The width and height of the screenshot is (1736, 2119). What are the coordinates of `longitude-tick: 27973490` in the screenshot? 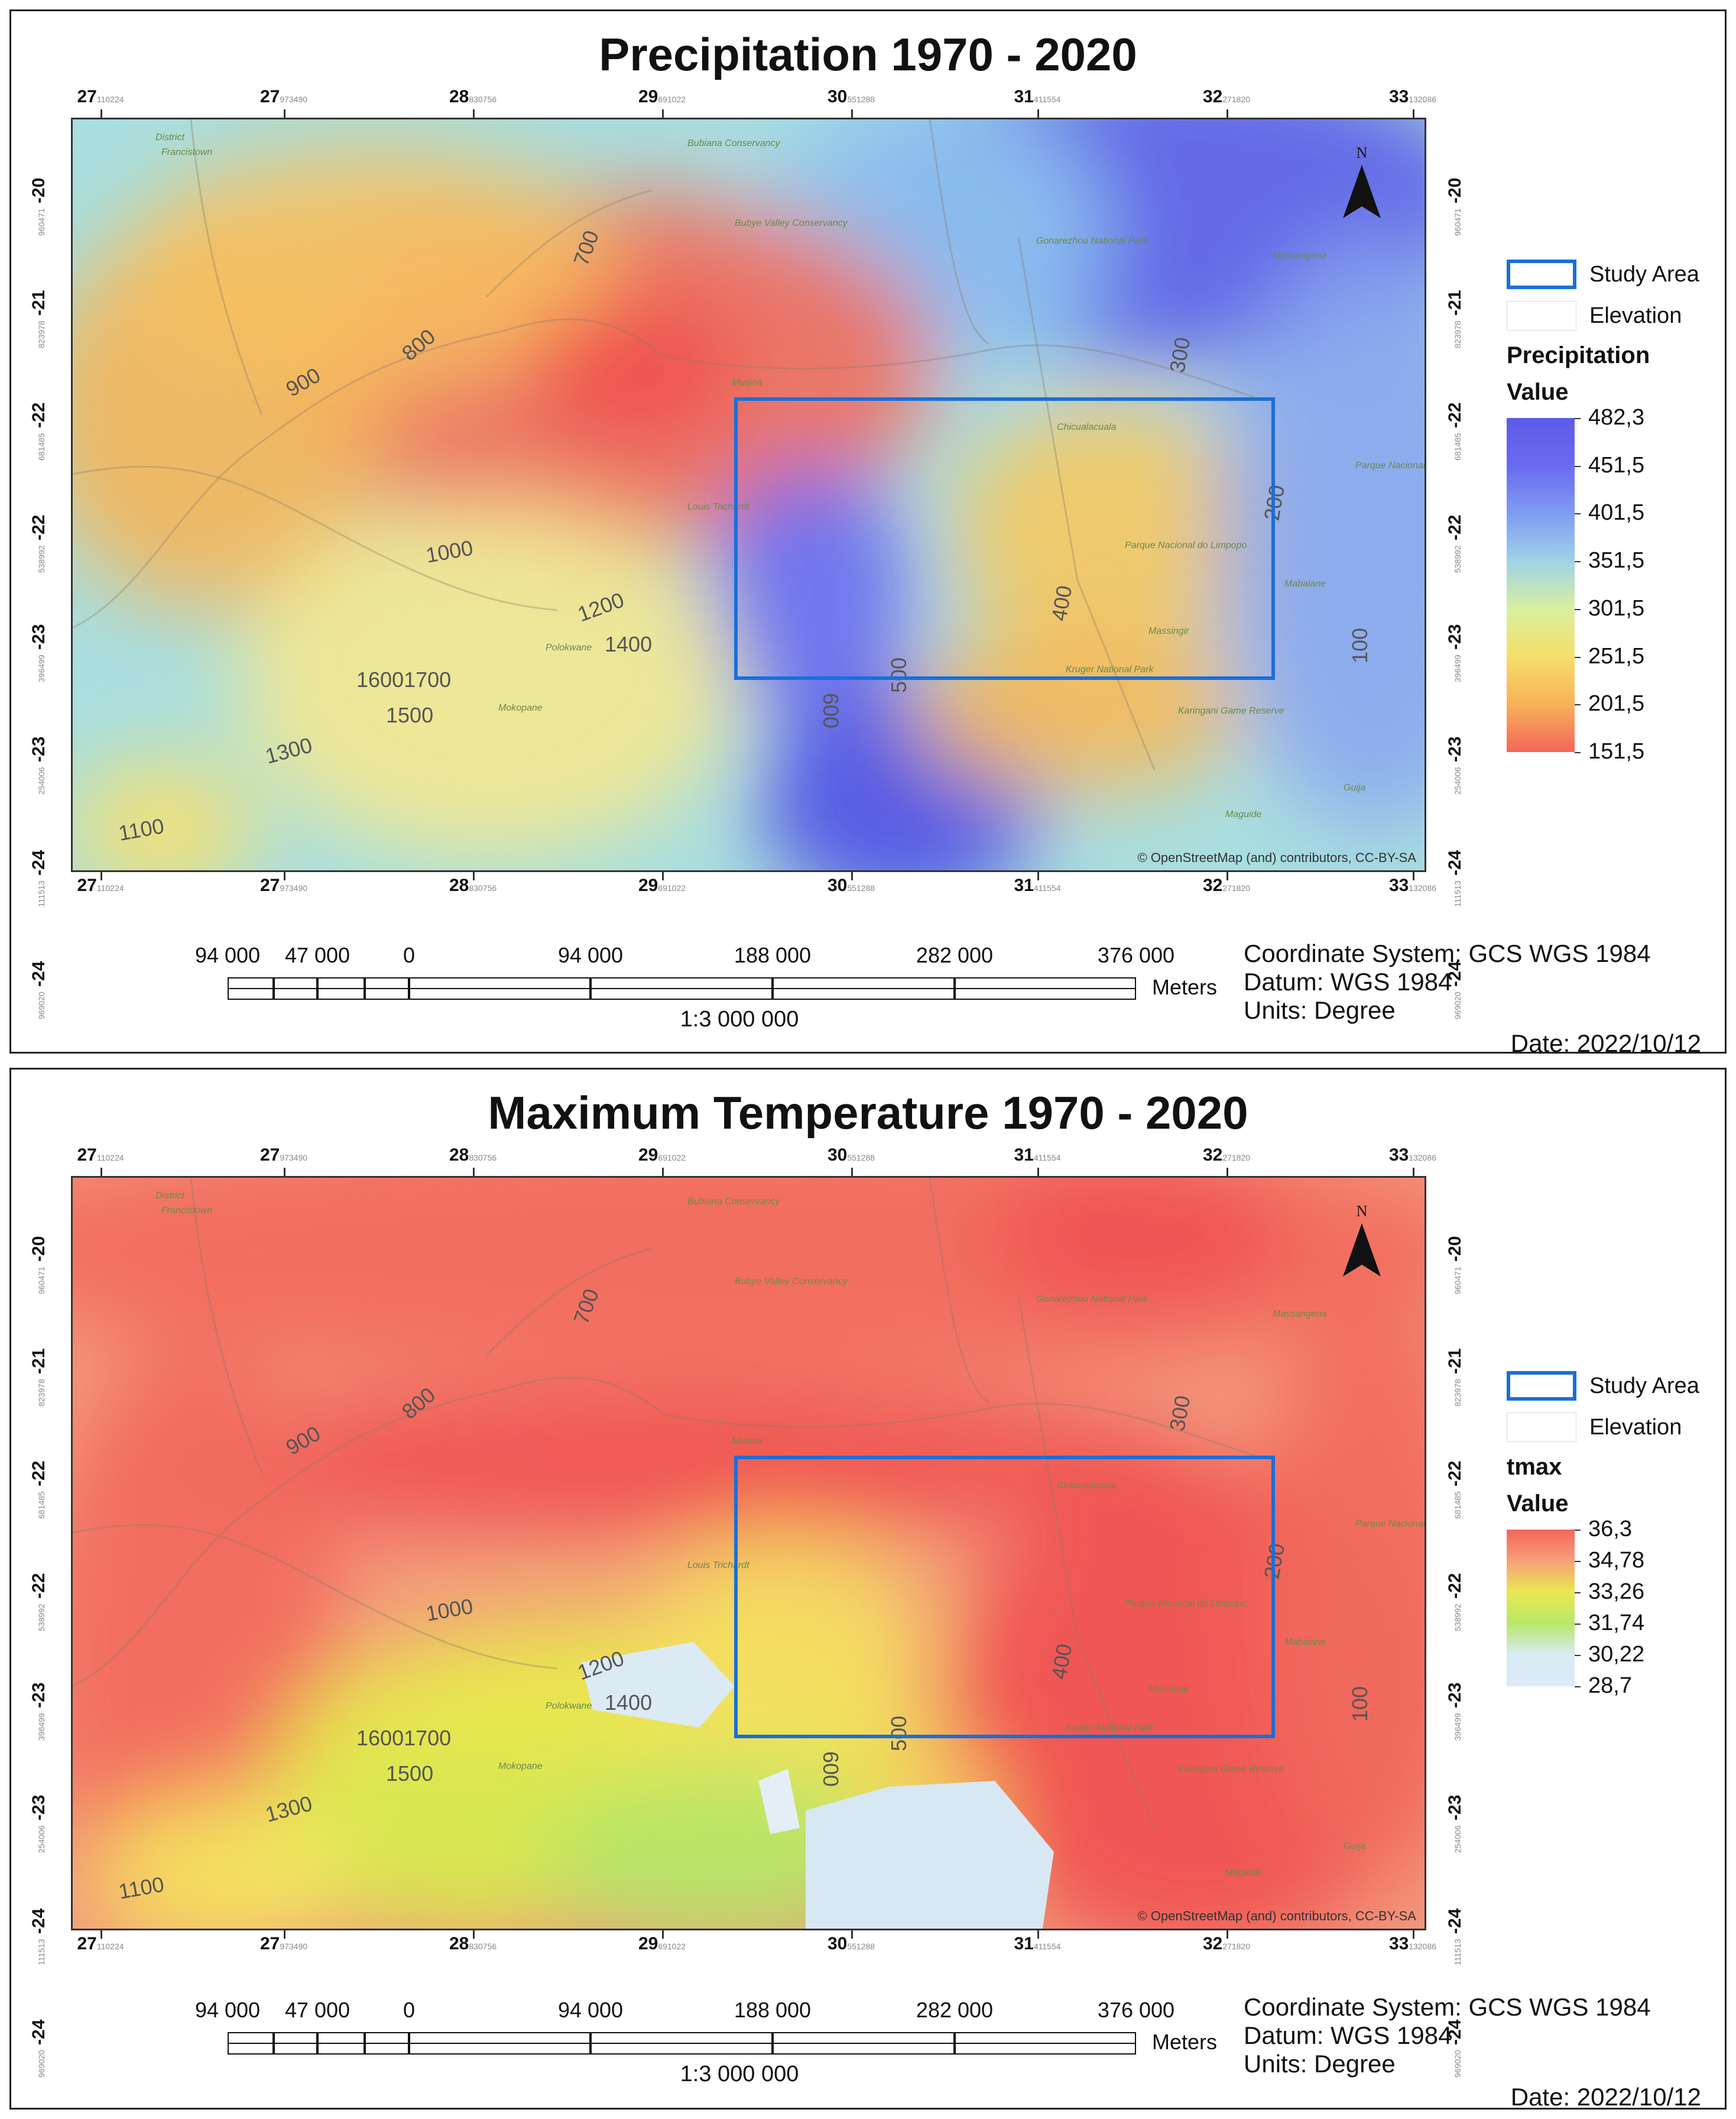 It's located at (283, 1155).